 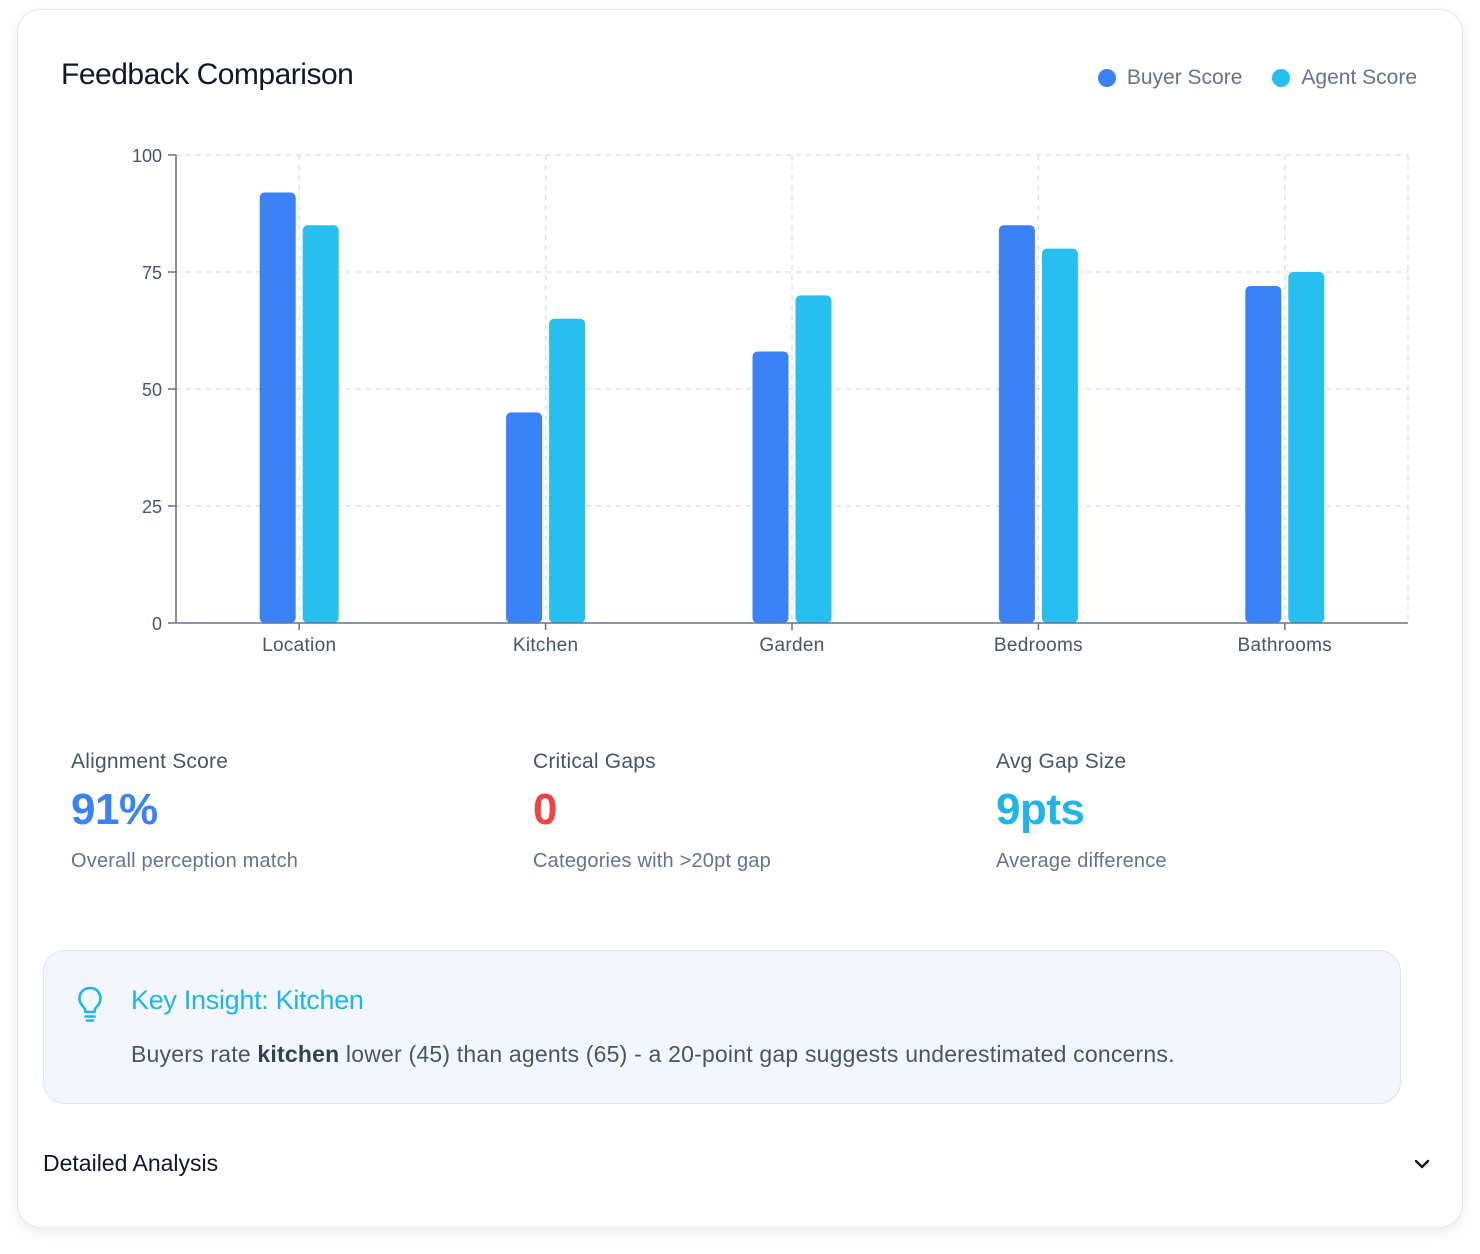 I want to click on legend-agent-label: Agent Score, so click(x=1359, y=77).